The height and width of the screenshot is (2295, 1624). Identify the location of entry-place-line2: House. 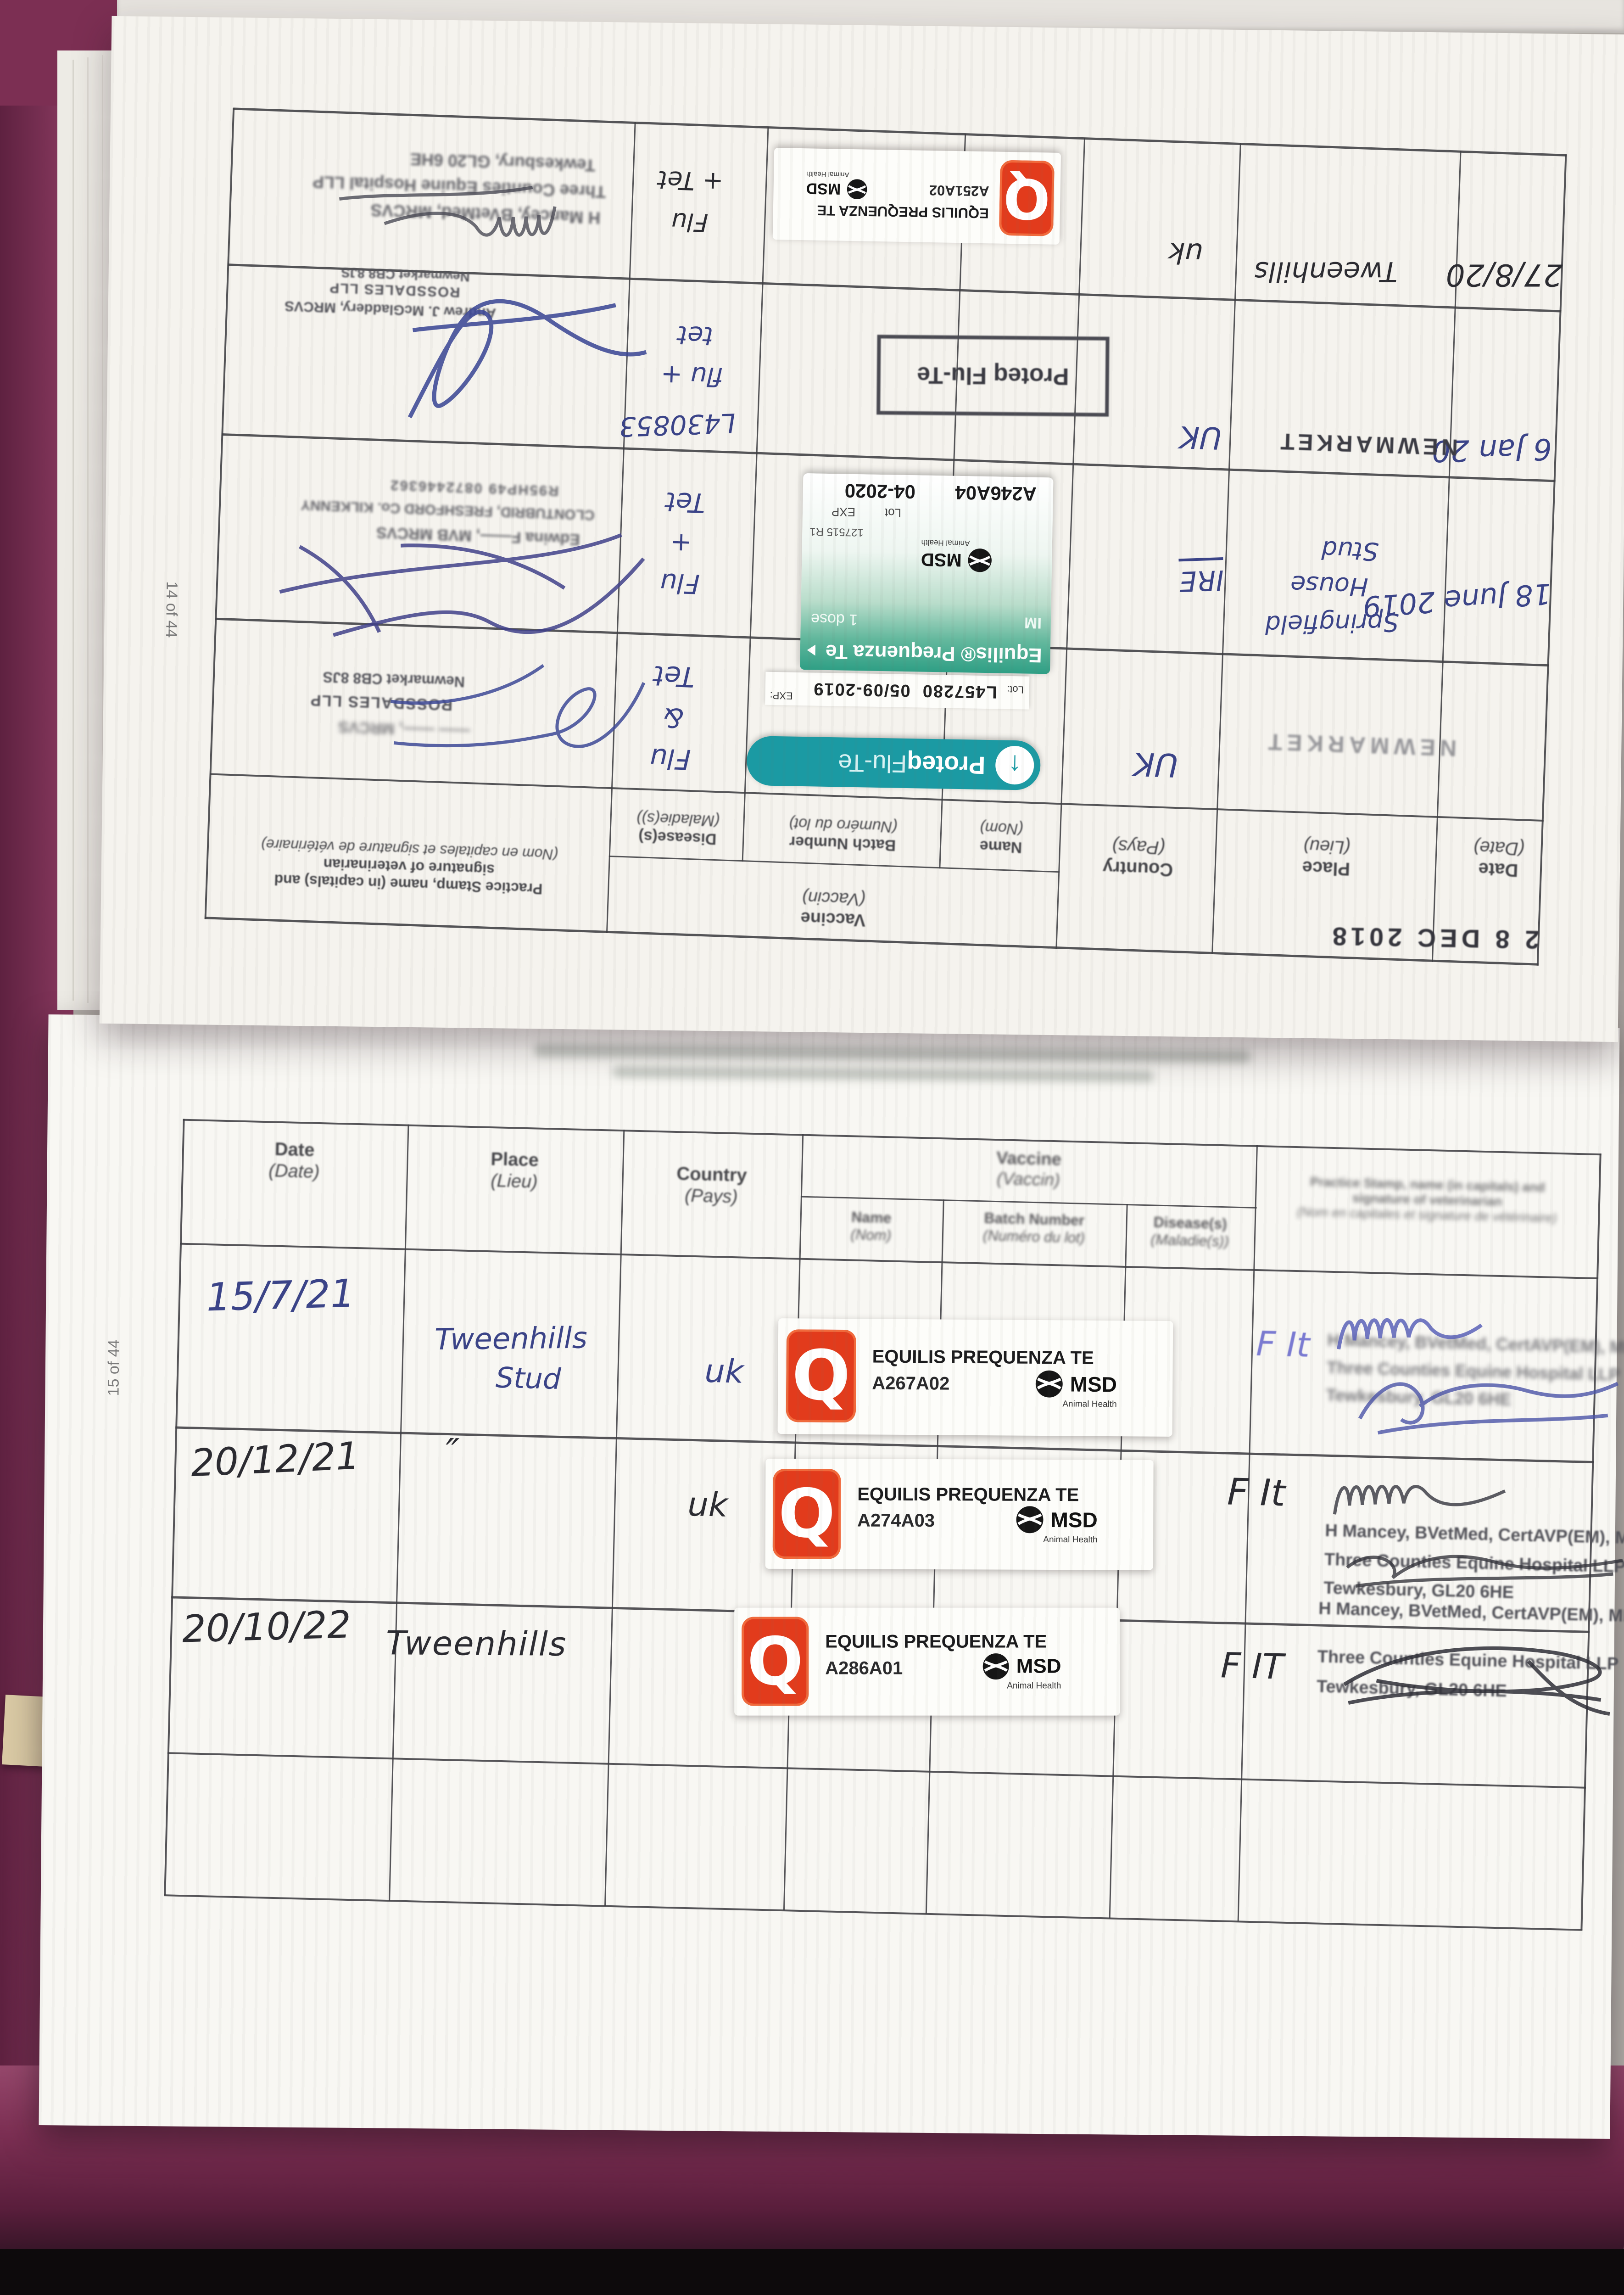
(1329, 586).